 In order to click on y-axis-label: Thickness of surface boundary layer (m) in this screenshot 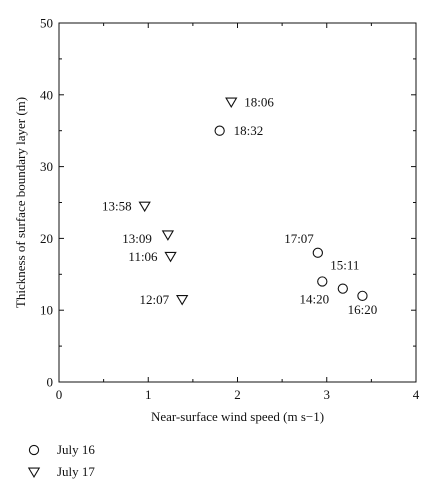, I will do `click(20, 202)`.